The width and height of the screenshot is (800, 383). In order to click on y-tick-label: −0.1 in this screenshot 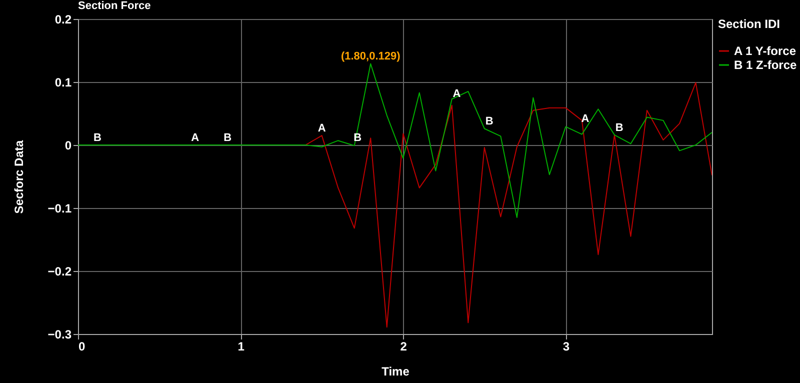, I will do `click(60, 209)`.